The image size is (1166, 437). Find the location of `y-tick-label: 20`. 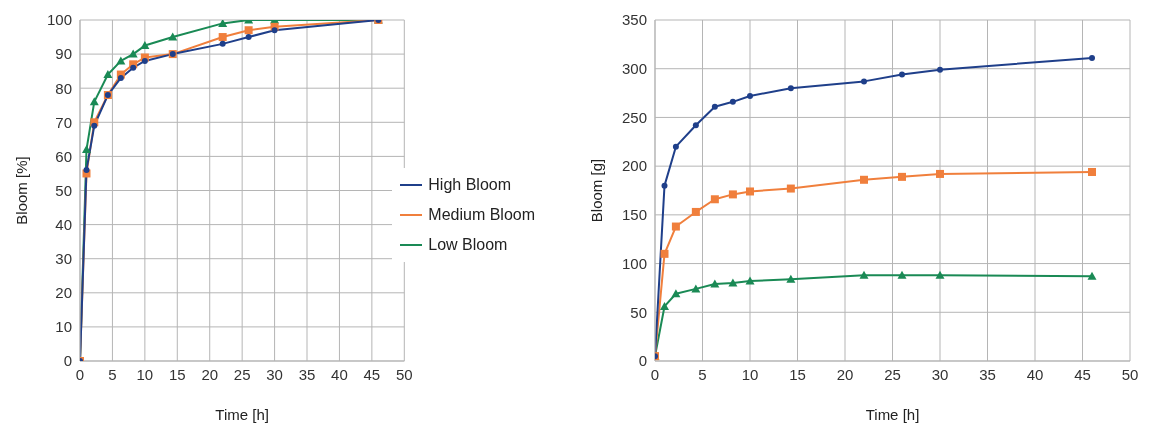

y-tick-label: 20 is located at coordinates (63, 293).